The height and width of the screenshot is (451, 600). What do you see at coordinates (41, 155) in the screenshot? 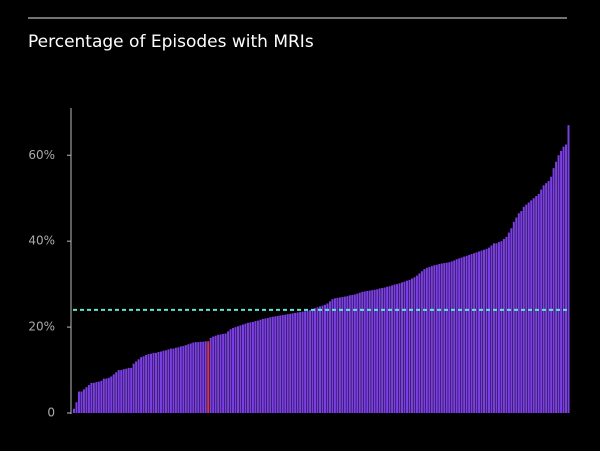
I see `y-tick-label: 60%` at bounding box center [41, 155].